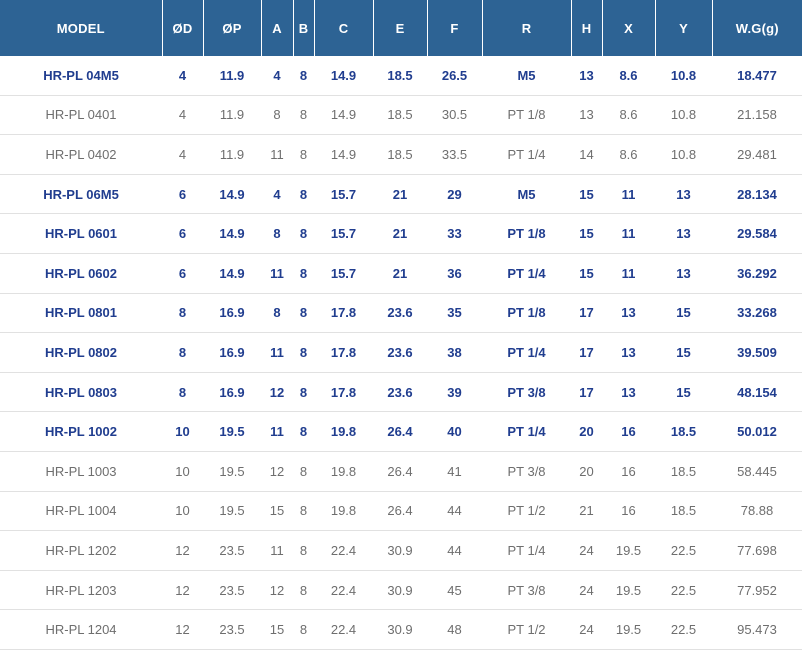 This screenshot has height=652, width=802. I want to click on cell-f: 29, so click(454, 194).